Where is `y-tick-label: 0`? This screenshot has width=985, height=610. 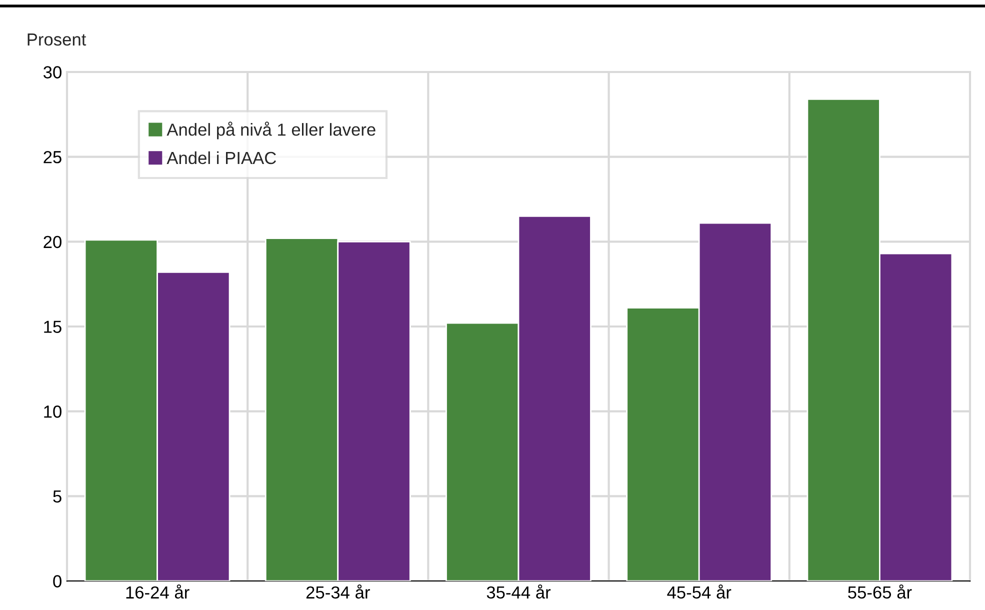 y-tick-label: 0 is located at coordinates (57, 581).